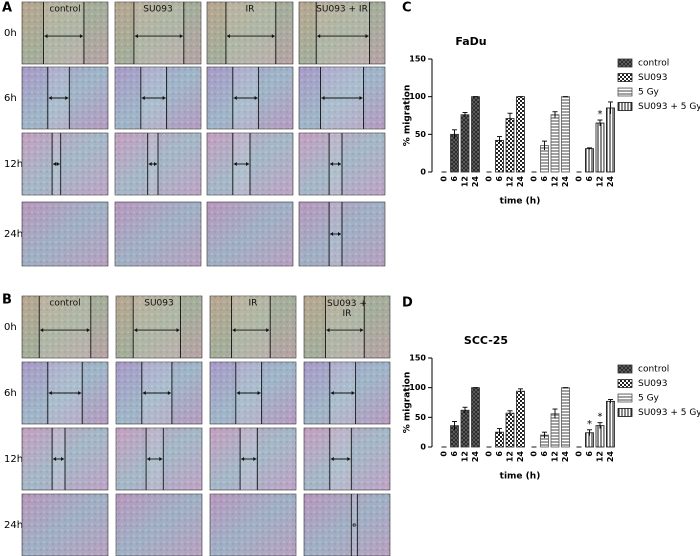  What do you see at coordinates (669, 107) in the screenshot?
I see `legend-label: SU093 + 5 Gy` at bounding box center [669, 107].